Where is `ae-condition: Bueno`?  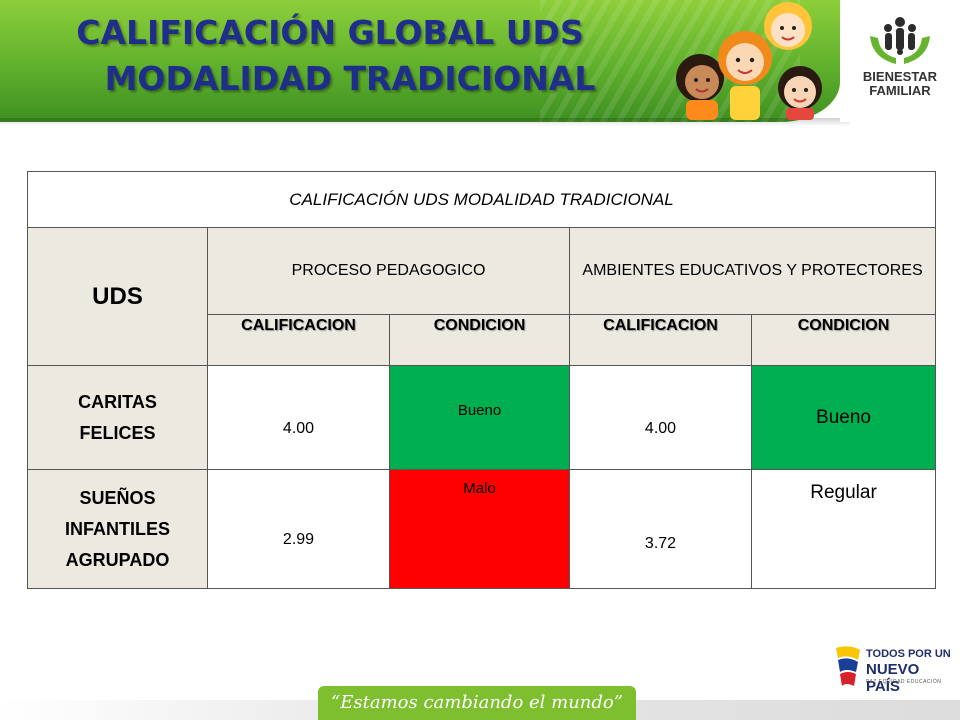
ae-condition: Bueno is located at coordinates (843, 417).